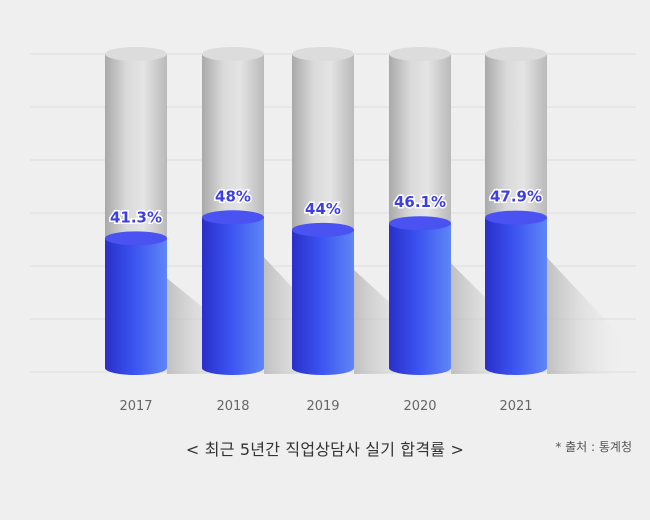 The height and width of the screenshot is (520, 650). Describe the element at coordinates (325, 449) in the screenshot. I see `chart-caption: < 최근 5년간 직업상담사 실기 합격률 >` at that location.